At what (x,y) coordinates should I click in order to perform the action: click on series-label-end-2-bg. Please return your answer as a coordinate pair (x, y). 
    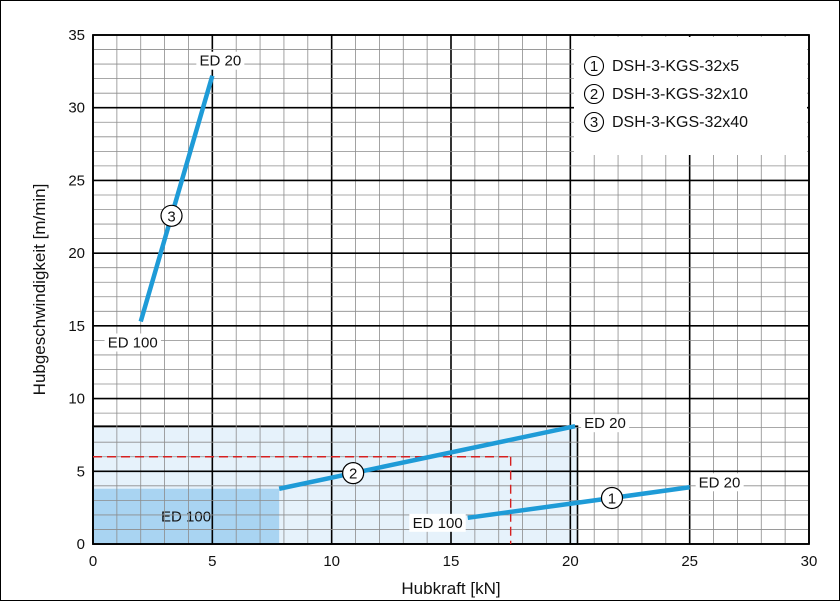
    Looking at the image, I should click on (605, 423).